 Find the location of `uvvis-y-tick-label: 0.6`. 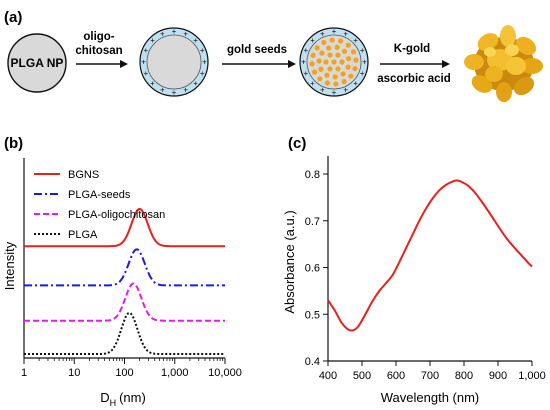

uvvis-y-tick-label: 0.6 is located at coordinates (312, 269).